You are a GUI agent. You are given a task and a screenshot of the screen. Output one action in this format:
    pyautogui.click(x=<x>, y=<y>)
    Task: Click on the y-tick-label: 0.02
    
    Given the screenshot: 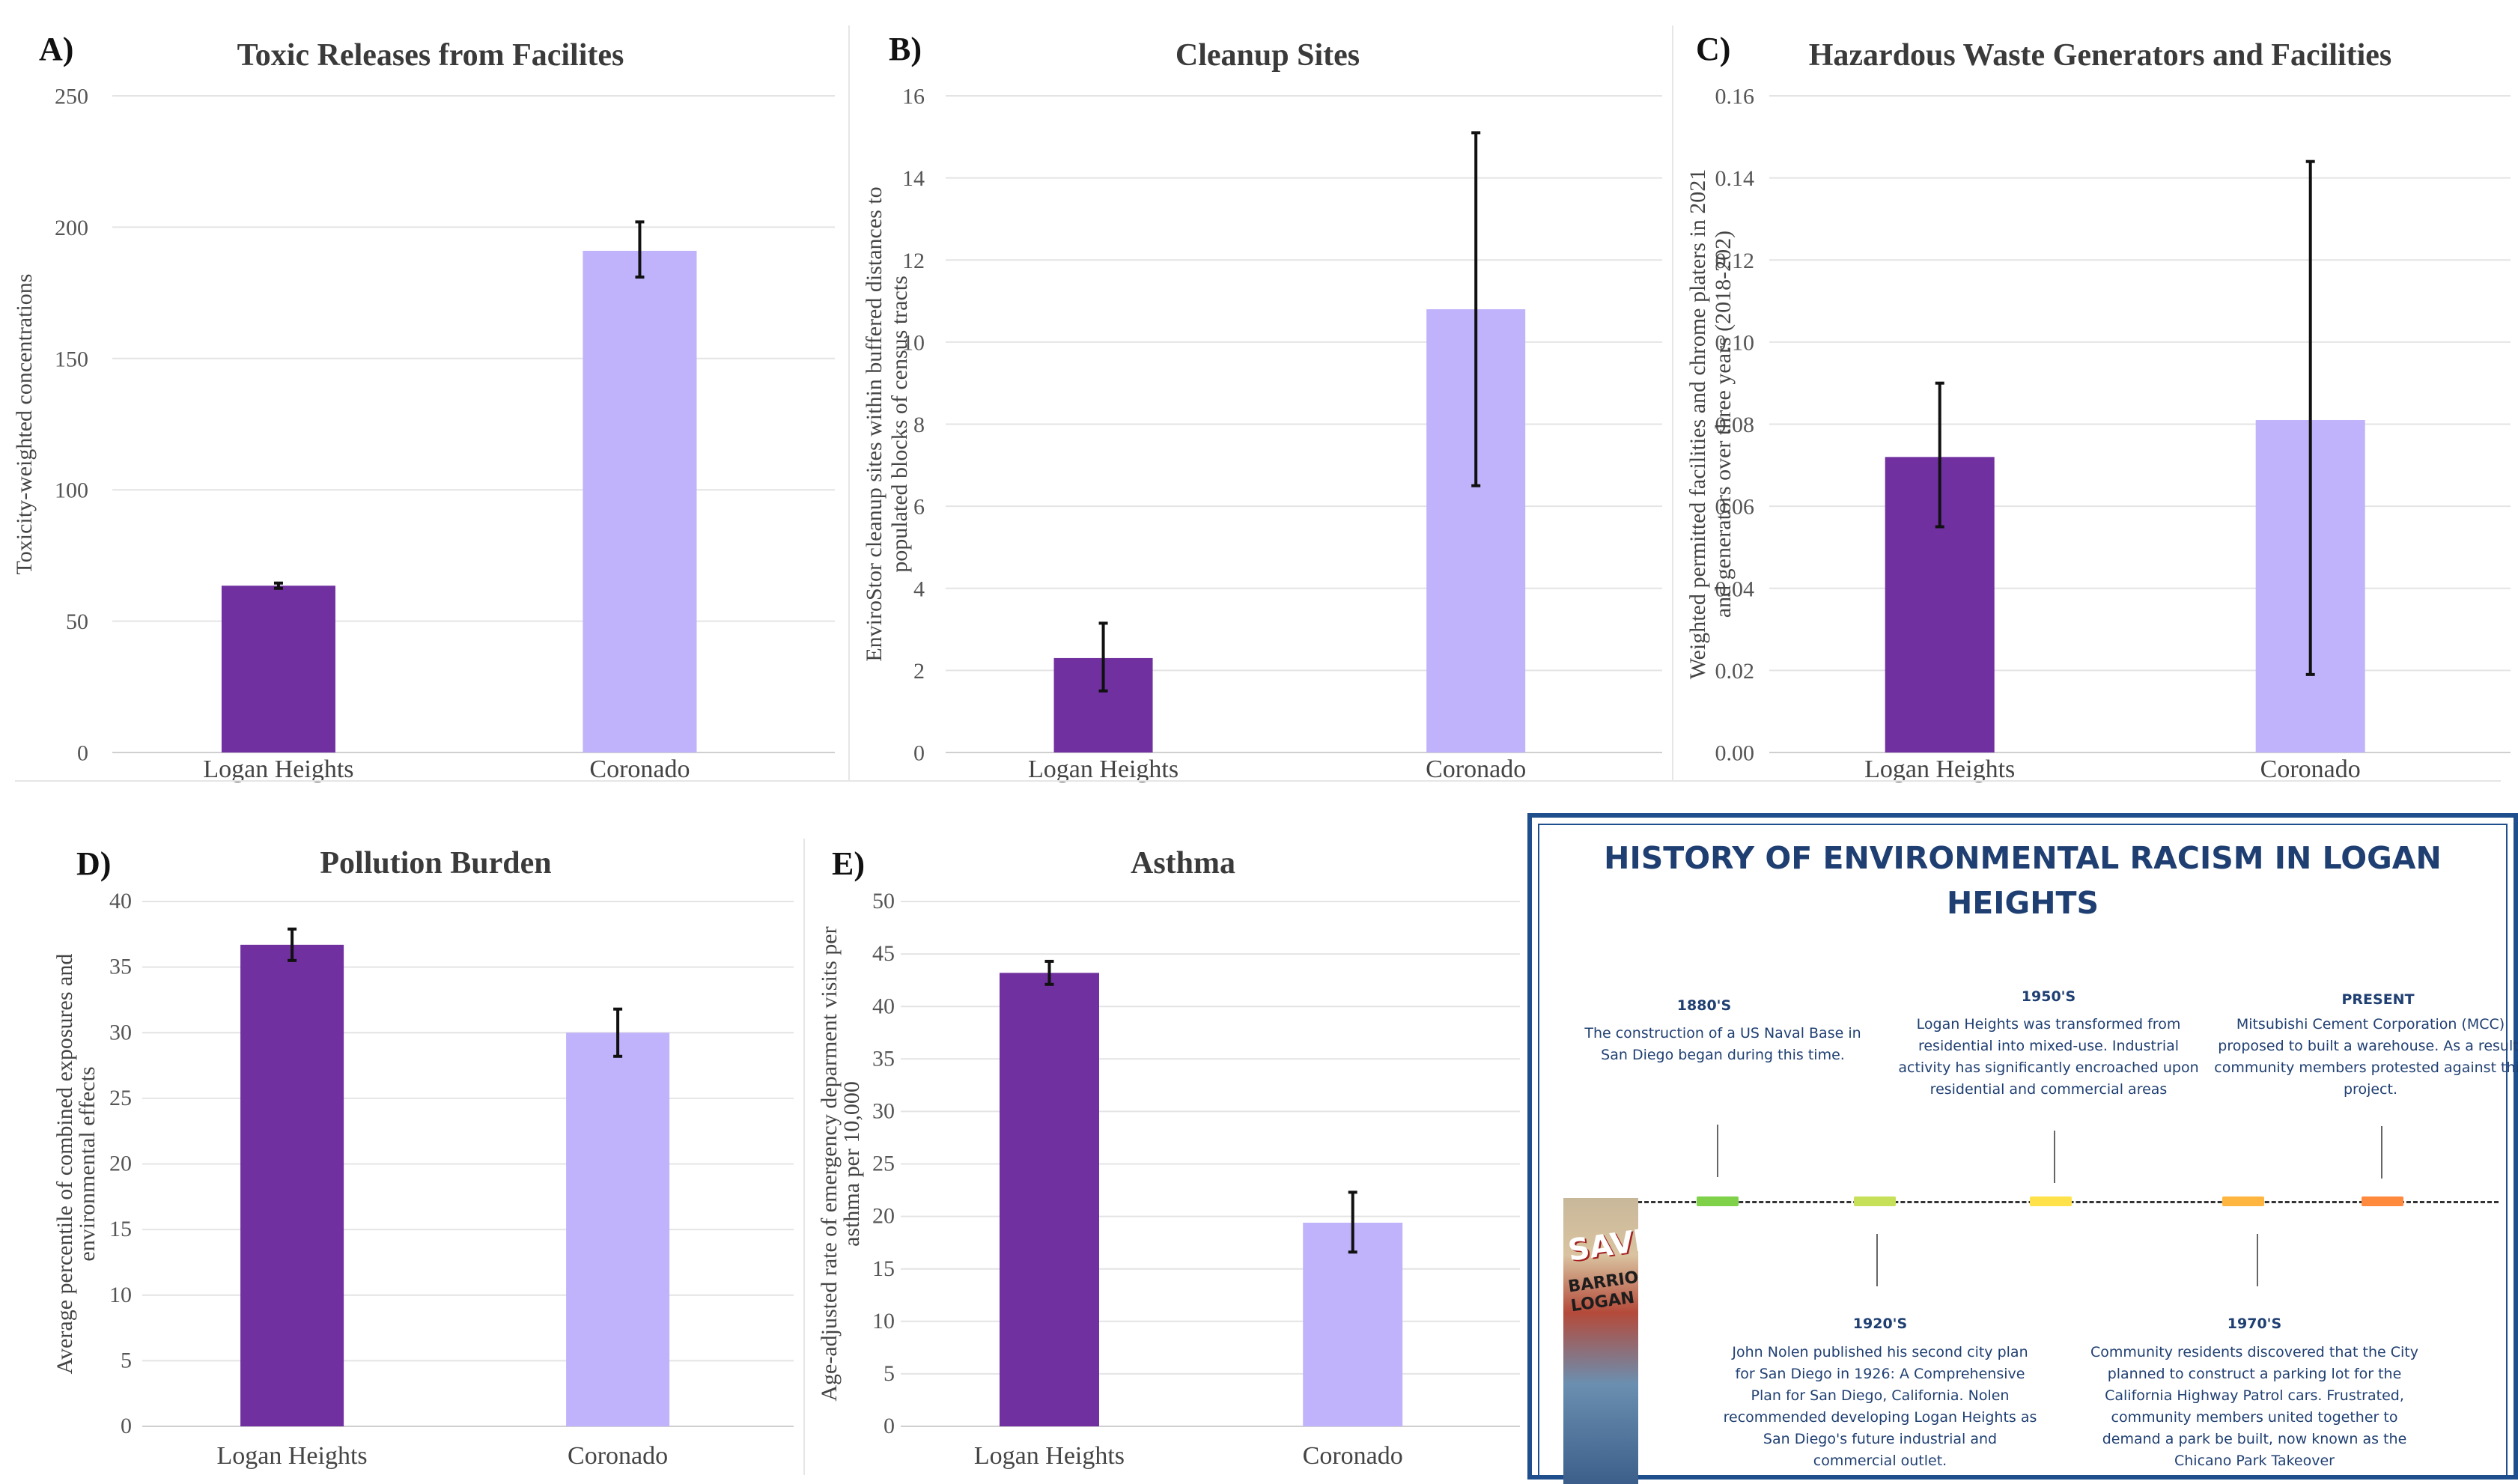 What is the action you would take?
    pyautogui.click(x=1735, y=671)
    